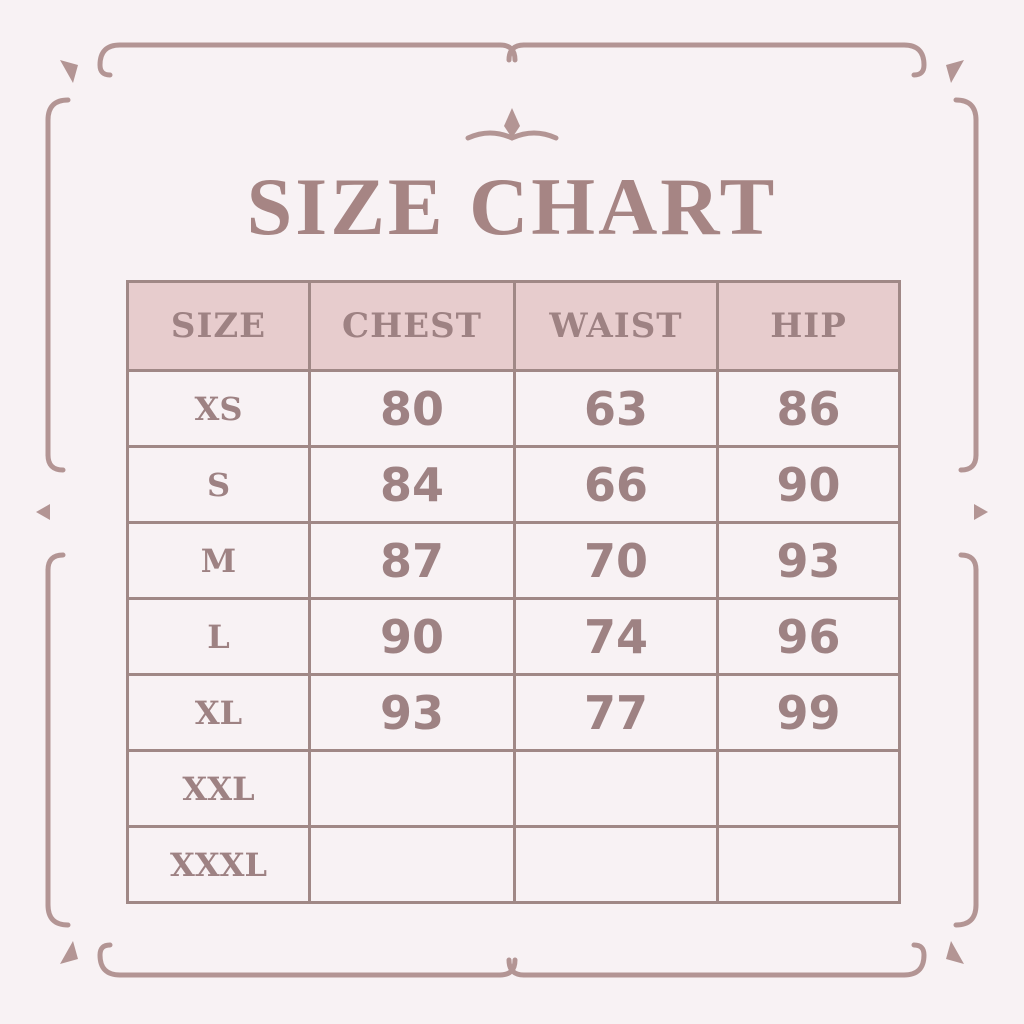 The image size is (1024, 1024). I want to click on cell-size: XL, so click(218, 712).